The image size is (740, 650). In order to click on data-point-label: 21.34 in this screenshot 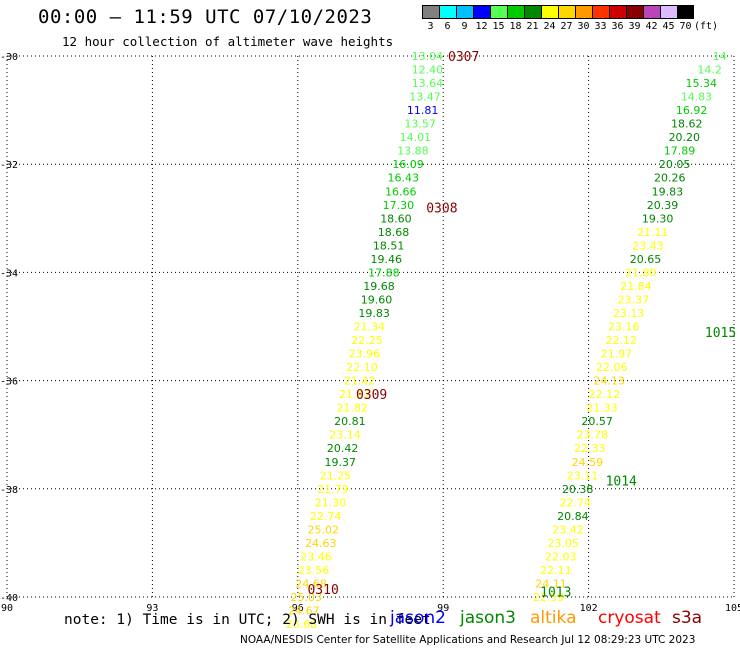, I will do `click(370, 327)`.